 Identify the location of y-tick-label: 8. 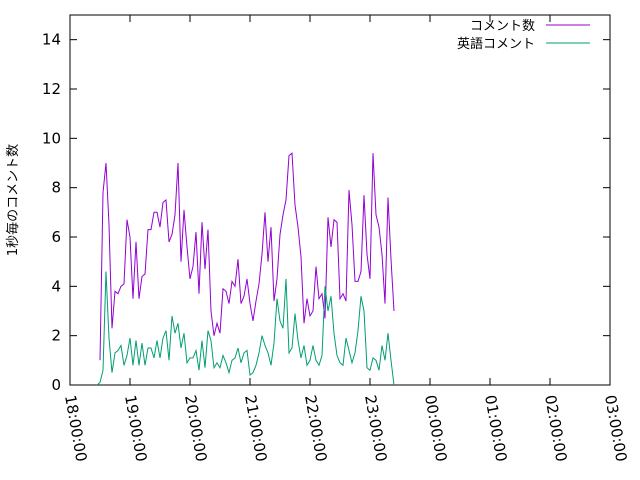
(56, 188).